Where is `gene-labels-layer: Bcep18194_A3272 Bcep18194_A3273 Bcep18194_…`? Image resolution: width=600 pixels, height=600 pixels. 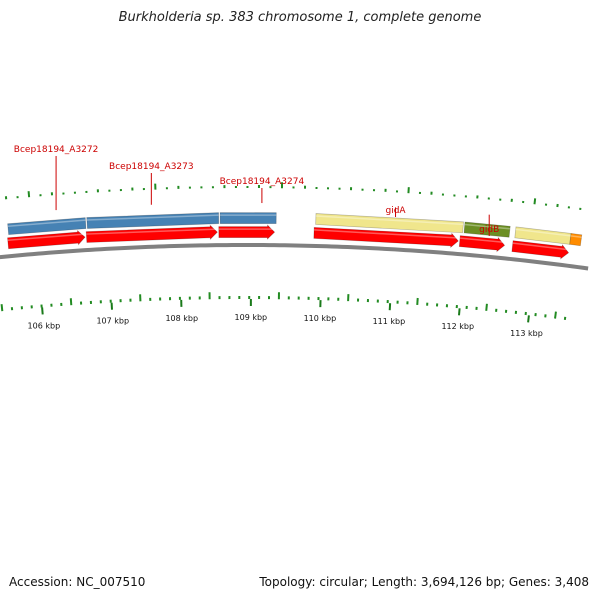 gene-labels-layer: Bcep18194_A3272 Bcep18194_A3273 Bcep18194_… is located at coordinates (256, 190).